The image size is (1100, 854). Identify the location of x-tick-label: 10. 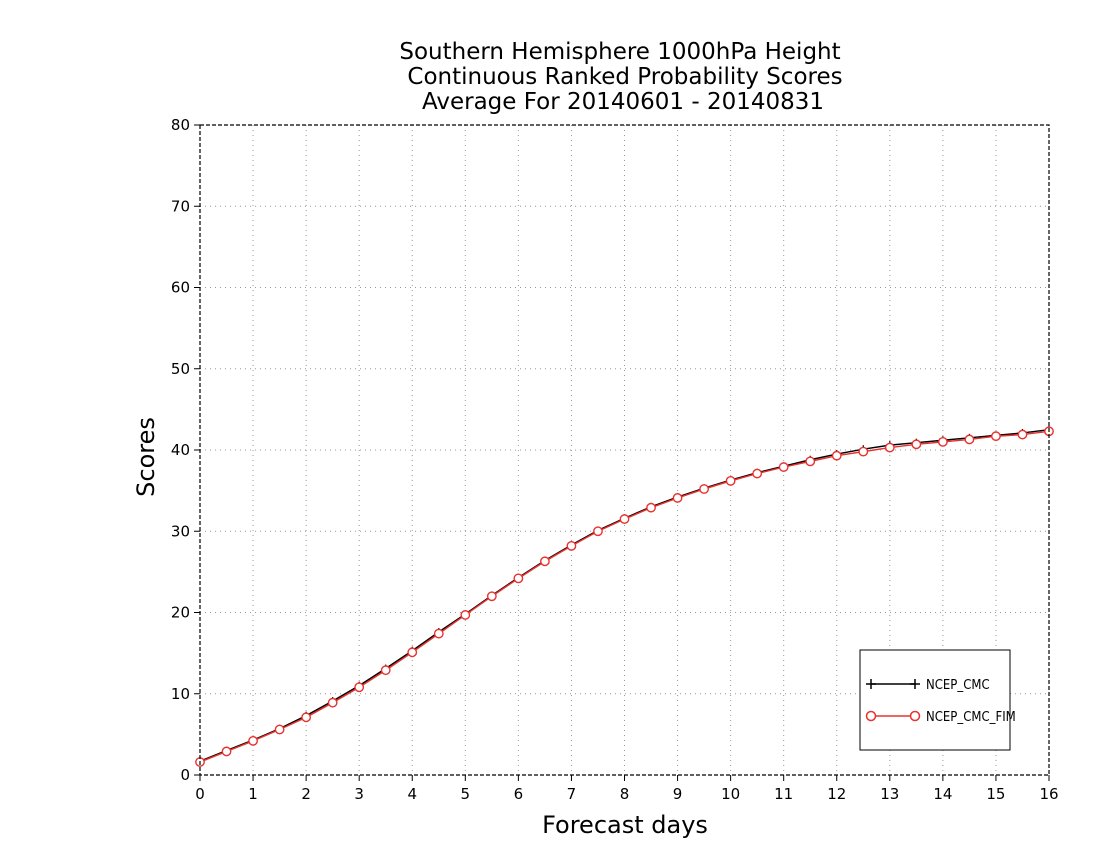
(730, 794).